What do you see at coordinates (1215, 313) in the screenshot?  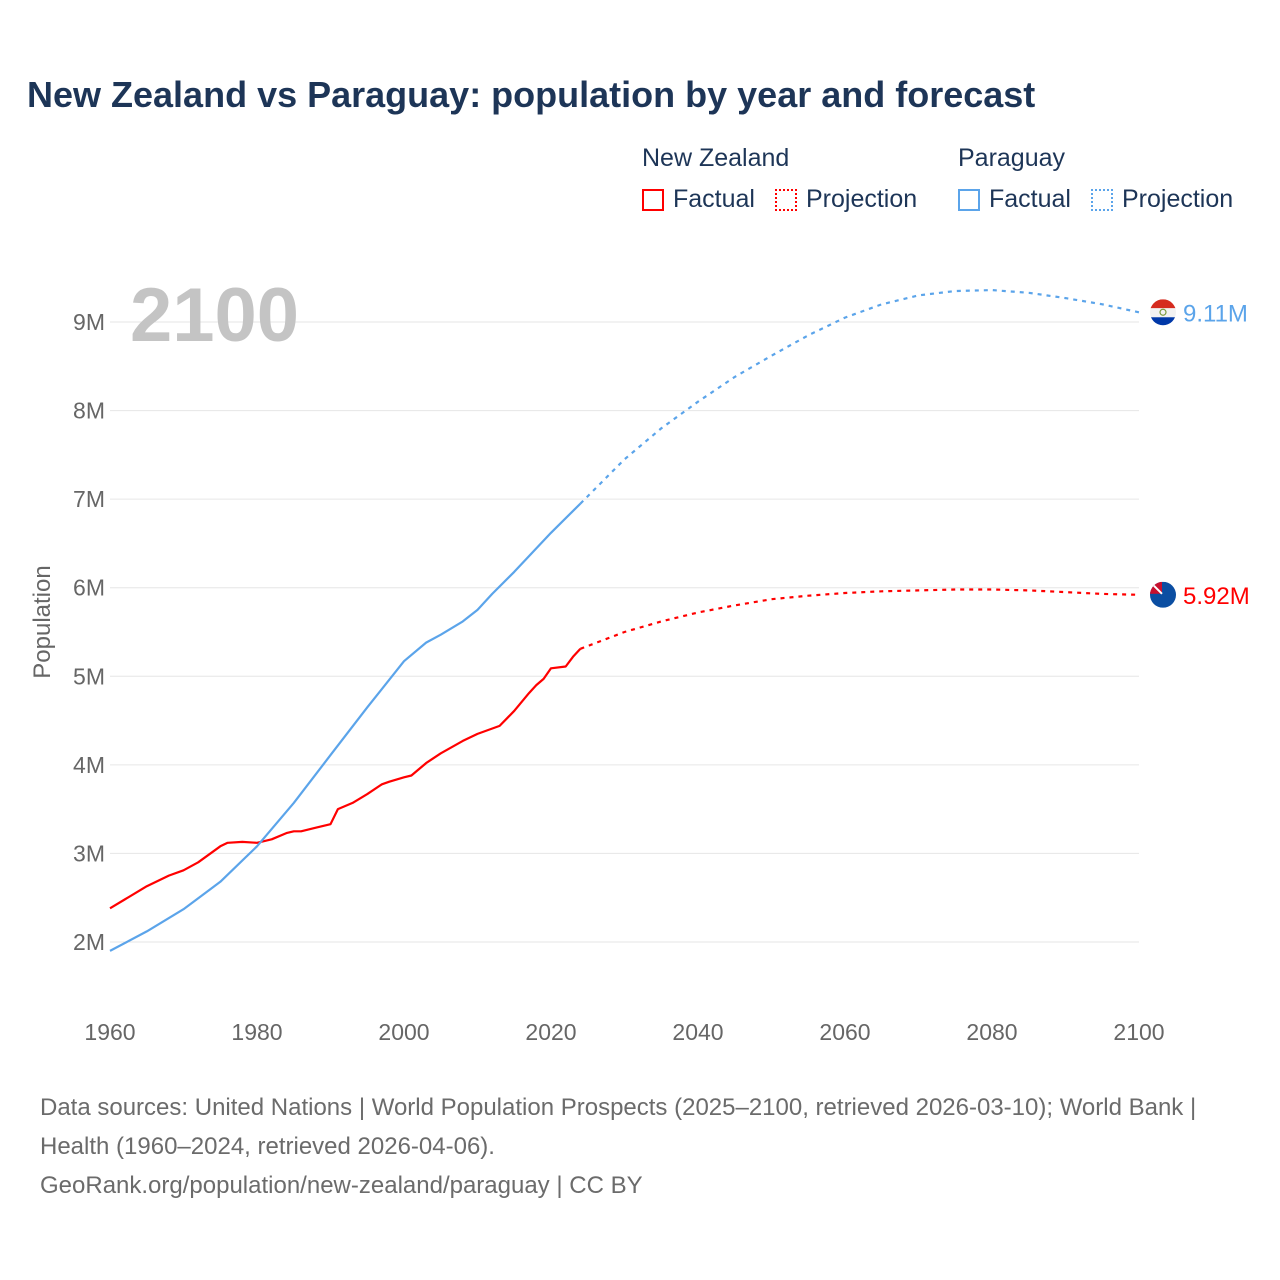 I see `paraguay-end-label: 9.11M` at bounding box center [1215, 313].